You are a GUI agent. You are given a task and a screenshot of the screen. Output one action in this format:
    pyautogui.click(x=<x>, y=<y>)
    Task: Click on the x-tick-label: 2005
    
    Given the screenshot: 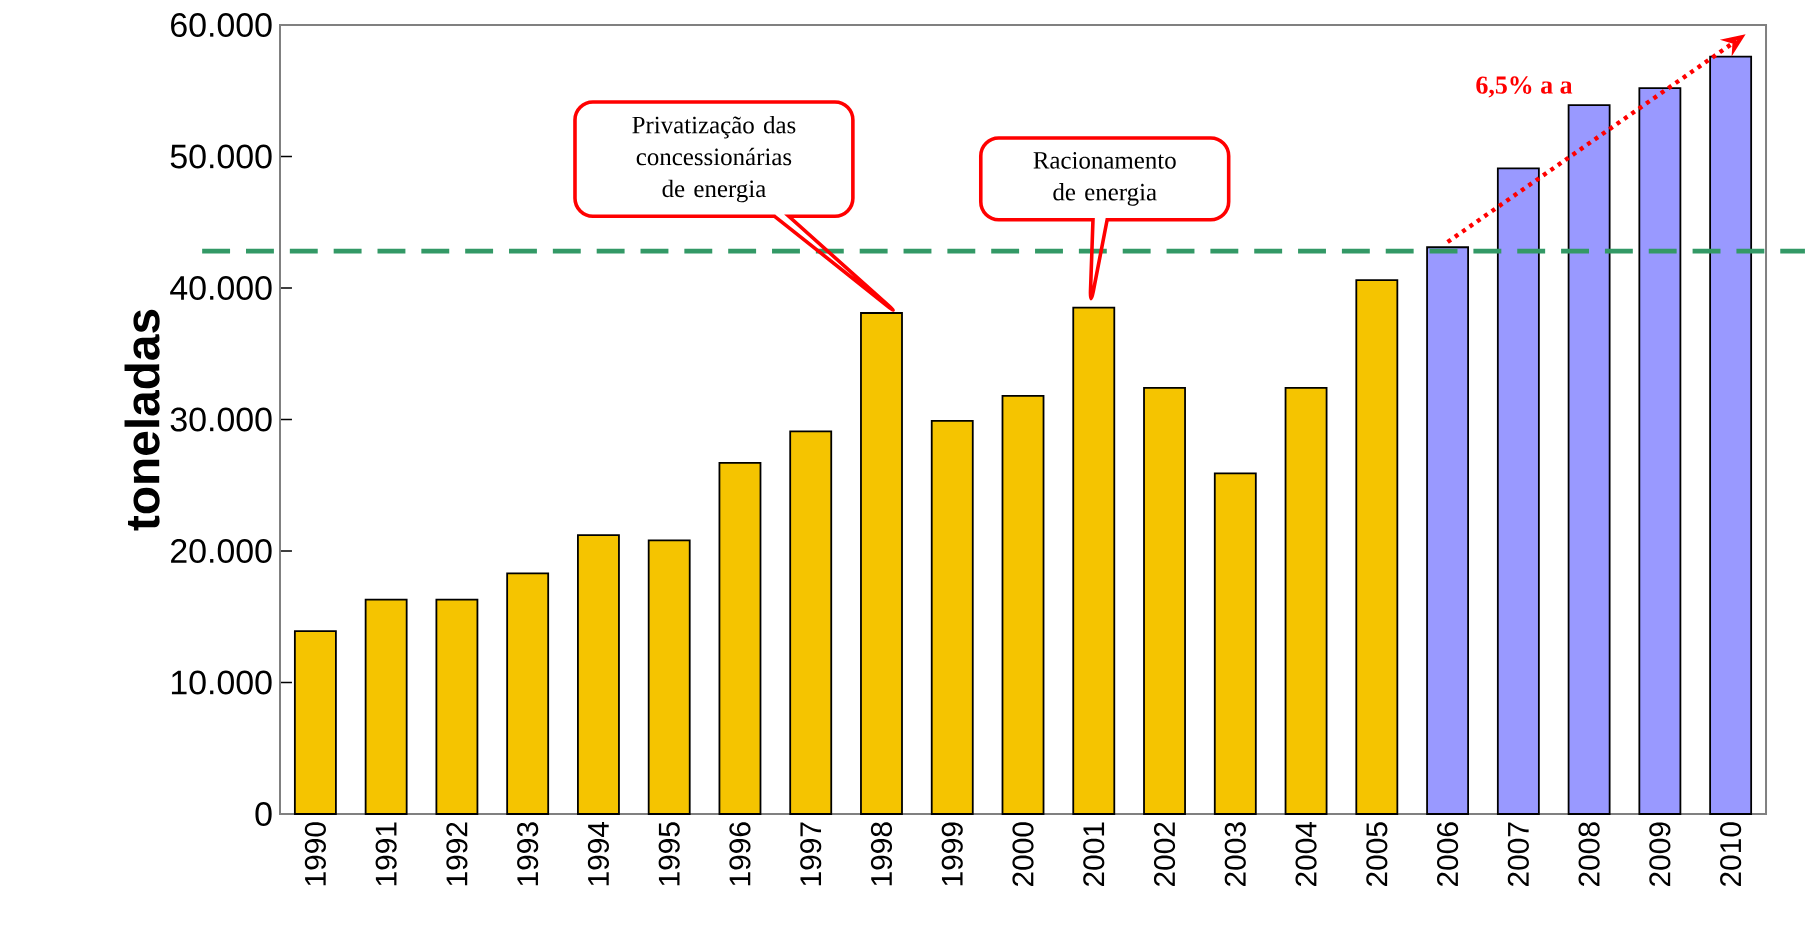 What is the action you would take?
    pyautogui.click(x=1377, y=854)
    